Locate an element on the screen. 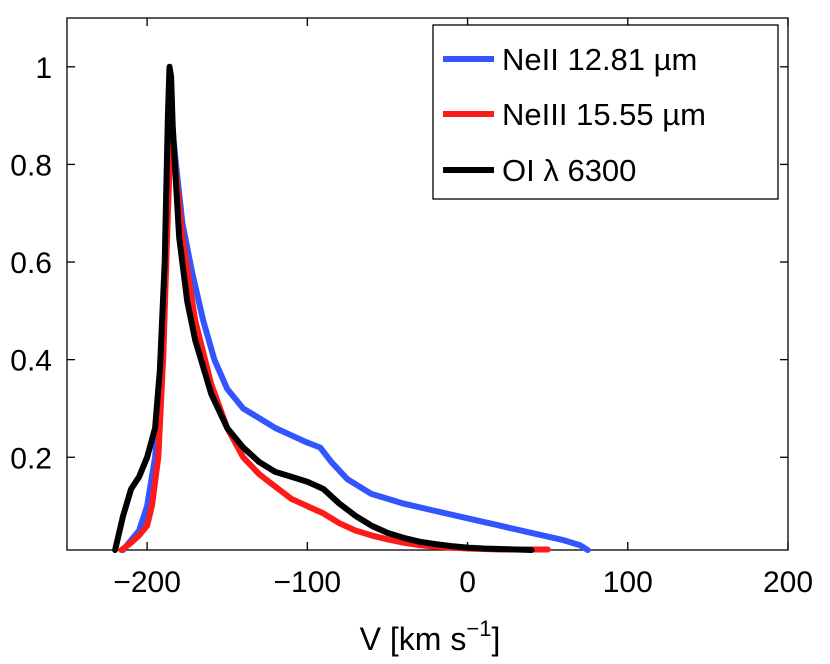 The width and height of the screenshot is (830, 664). y-tick-label: 0.4 is located at coordinates (31, 361).